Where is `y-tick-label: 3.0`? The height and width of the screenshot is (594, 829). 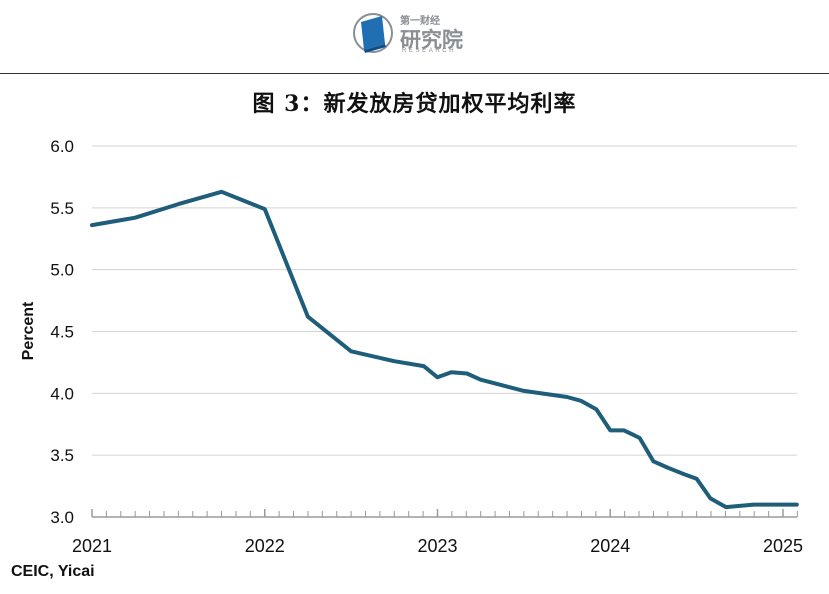
y-tick-label: 3.0 is located at coordinates (62, 517).